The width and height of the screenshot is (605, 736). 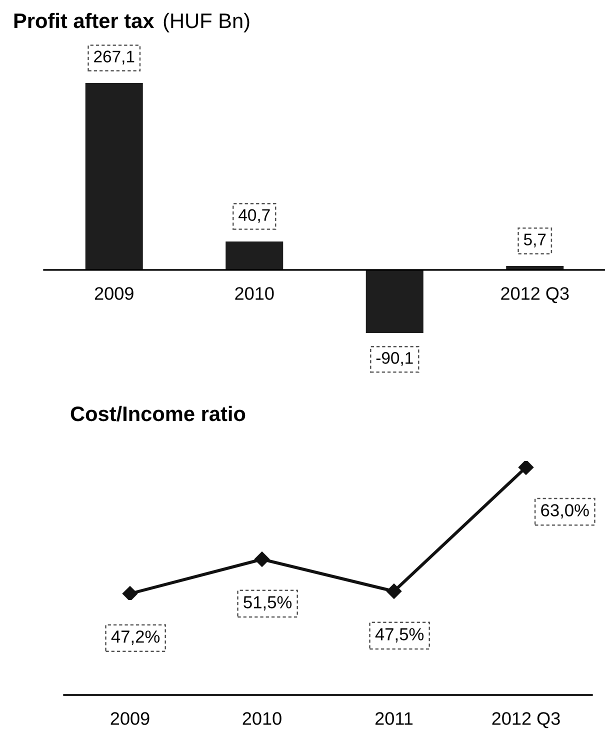 What do you see at coordinates (207, 22) in the screenshot?
I see `chart-subtitle: (HUF Bn)` at bounding box center [207, 22].